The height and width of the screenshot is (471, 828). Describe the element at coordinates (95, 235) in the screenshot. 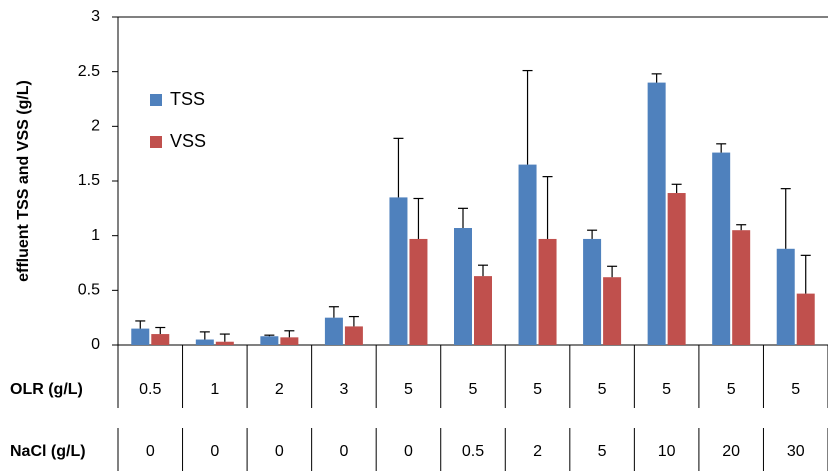

I see `y-tick-label: 1` at that location.